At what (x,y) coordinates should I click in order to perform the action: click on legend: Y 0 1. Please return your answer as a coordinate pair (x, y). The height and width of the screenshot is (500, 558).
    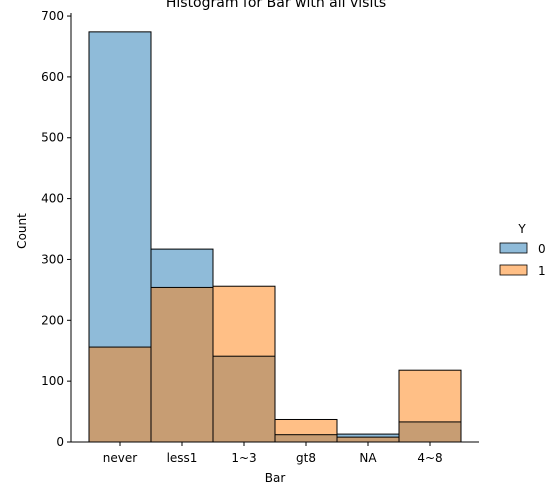
    Looking at the image, I should click on (522, 250).